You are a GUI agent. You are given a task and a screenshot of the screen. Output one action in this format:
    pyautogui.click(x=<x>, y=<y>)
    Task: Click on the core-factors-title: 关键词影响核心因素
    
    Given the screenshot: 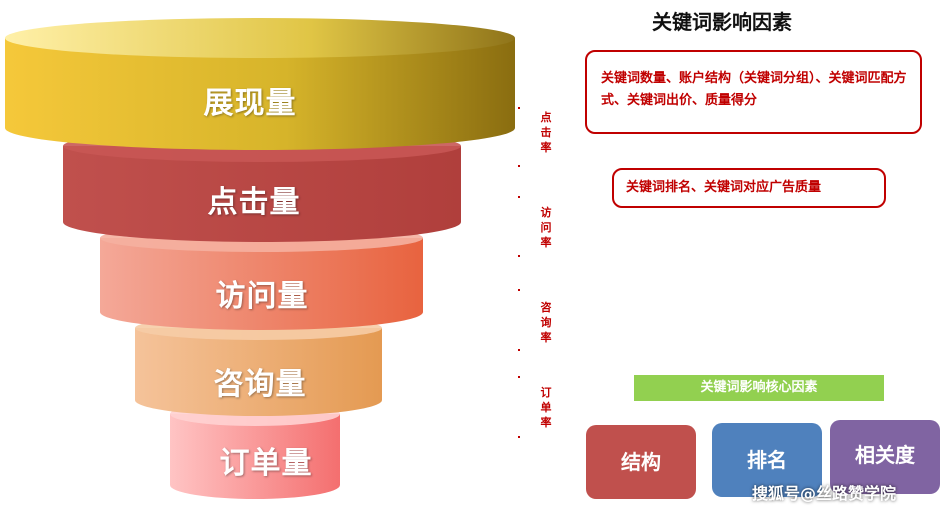 What is the action you would take?
    pyautogui.click(x=759, y=388)
    